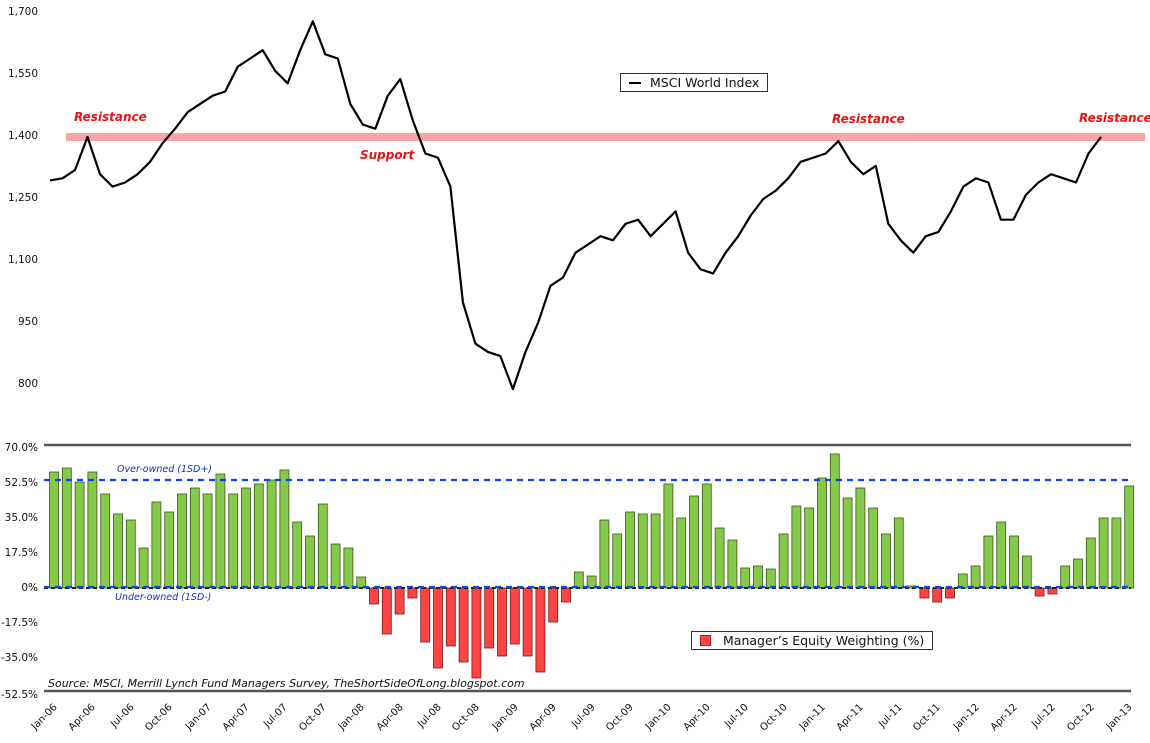 This screenshot has height=743, width=1150. Describe the element at coordinates (22, 198) in the screenshot. I see `y-tick-label: 1,250` at that location.